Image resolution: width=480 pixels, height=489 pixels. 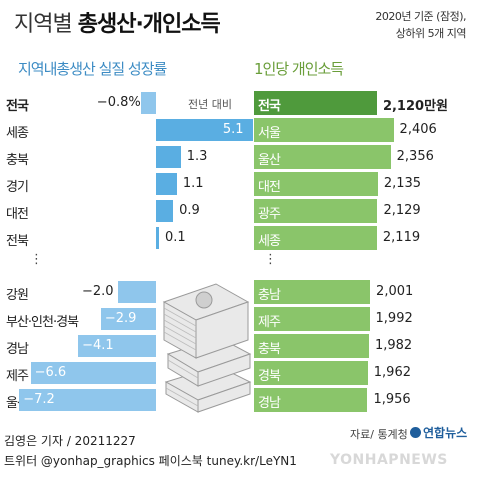 I want to click on growth-value-label: −7.2, so click(x=39, y=399).